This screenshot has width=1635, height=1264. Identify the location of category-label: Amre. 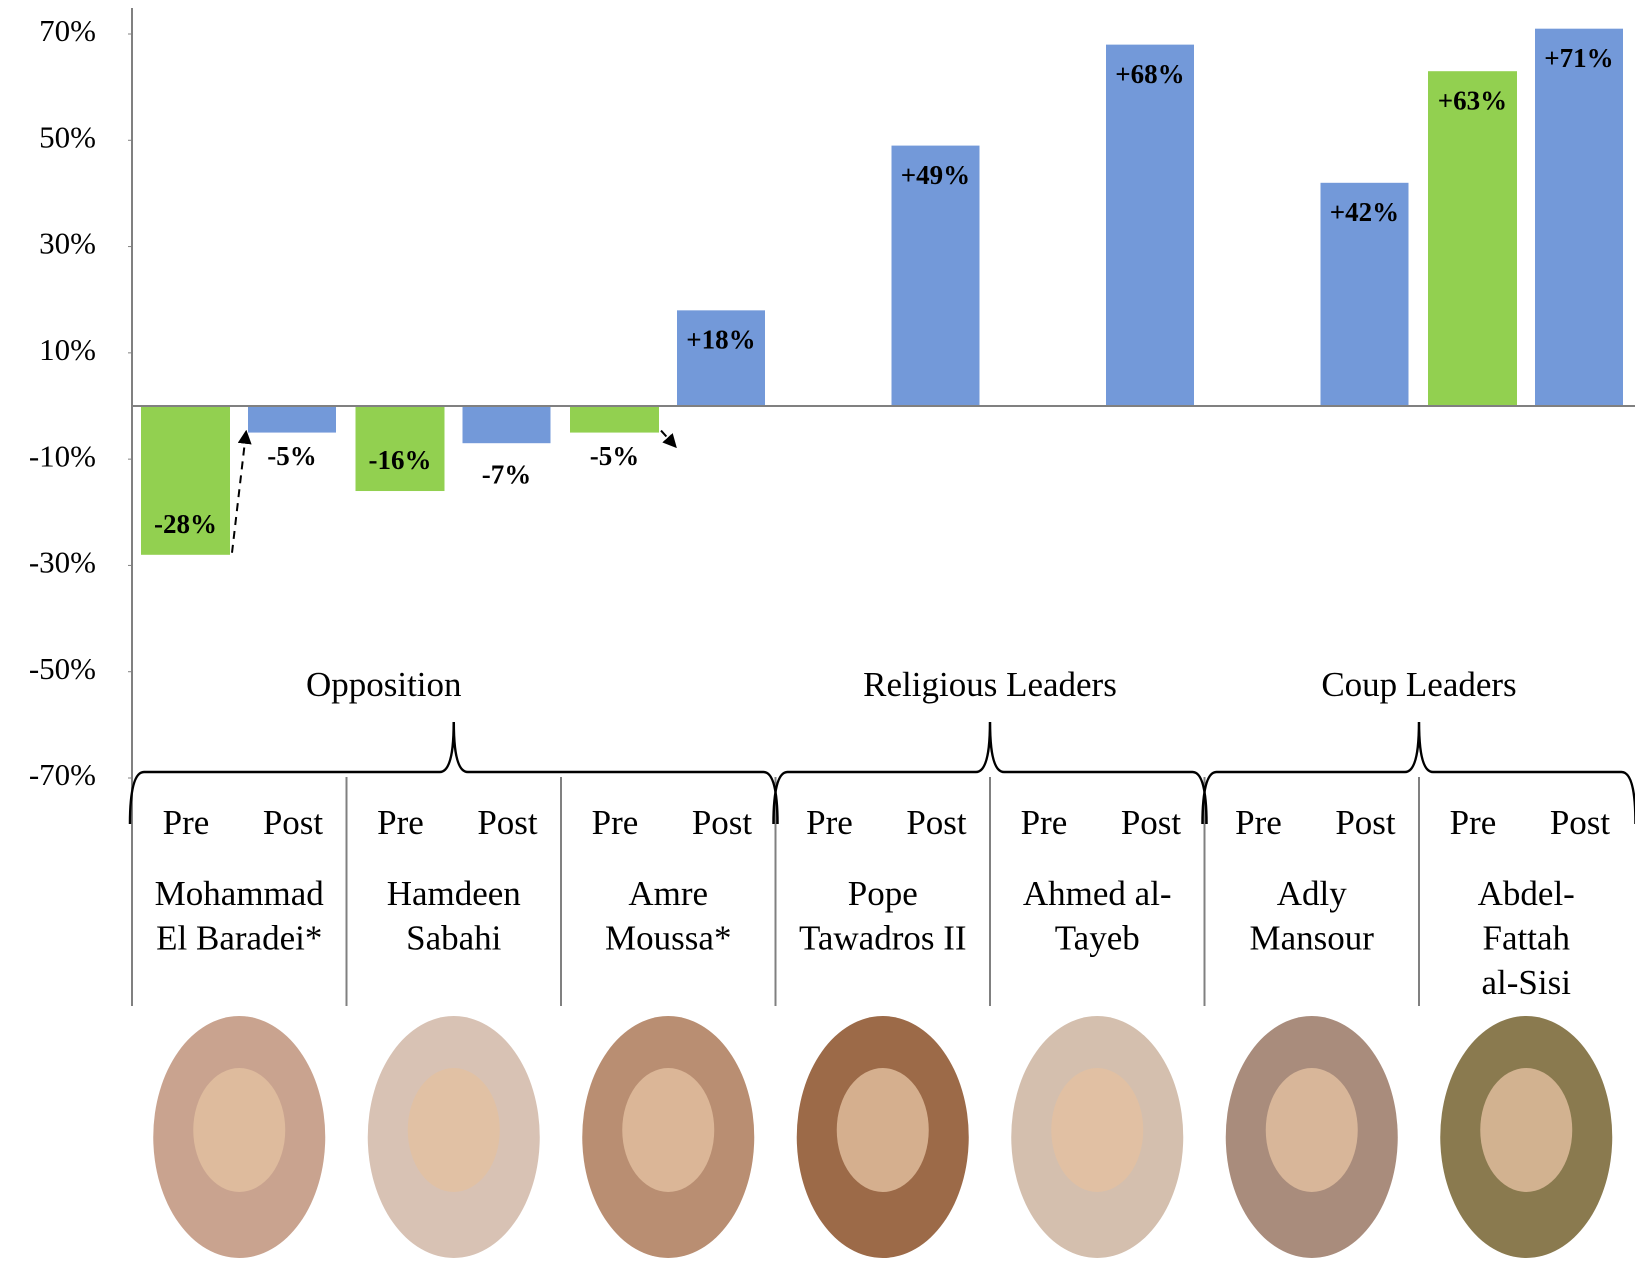
(668, 893).